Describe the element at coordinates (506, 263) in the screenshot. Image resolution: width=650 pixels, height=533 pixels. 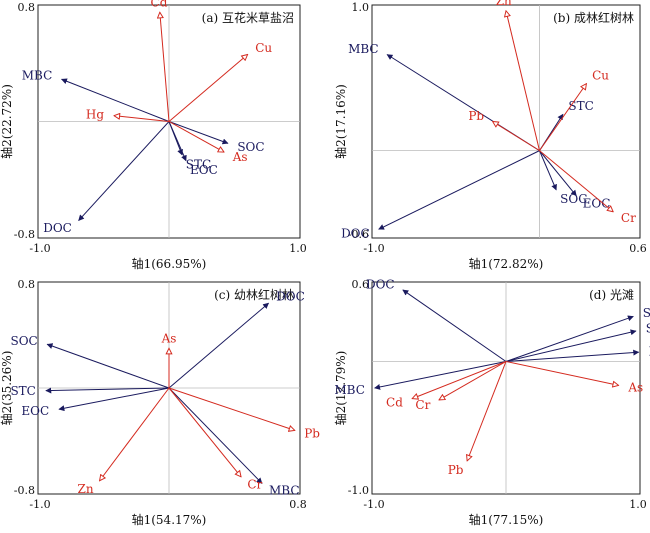
I see `x-axis-label: 轴1(72.82%)` at that location.